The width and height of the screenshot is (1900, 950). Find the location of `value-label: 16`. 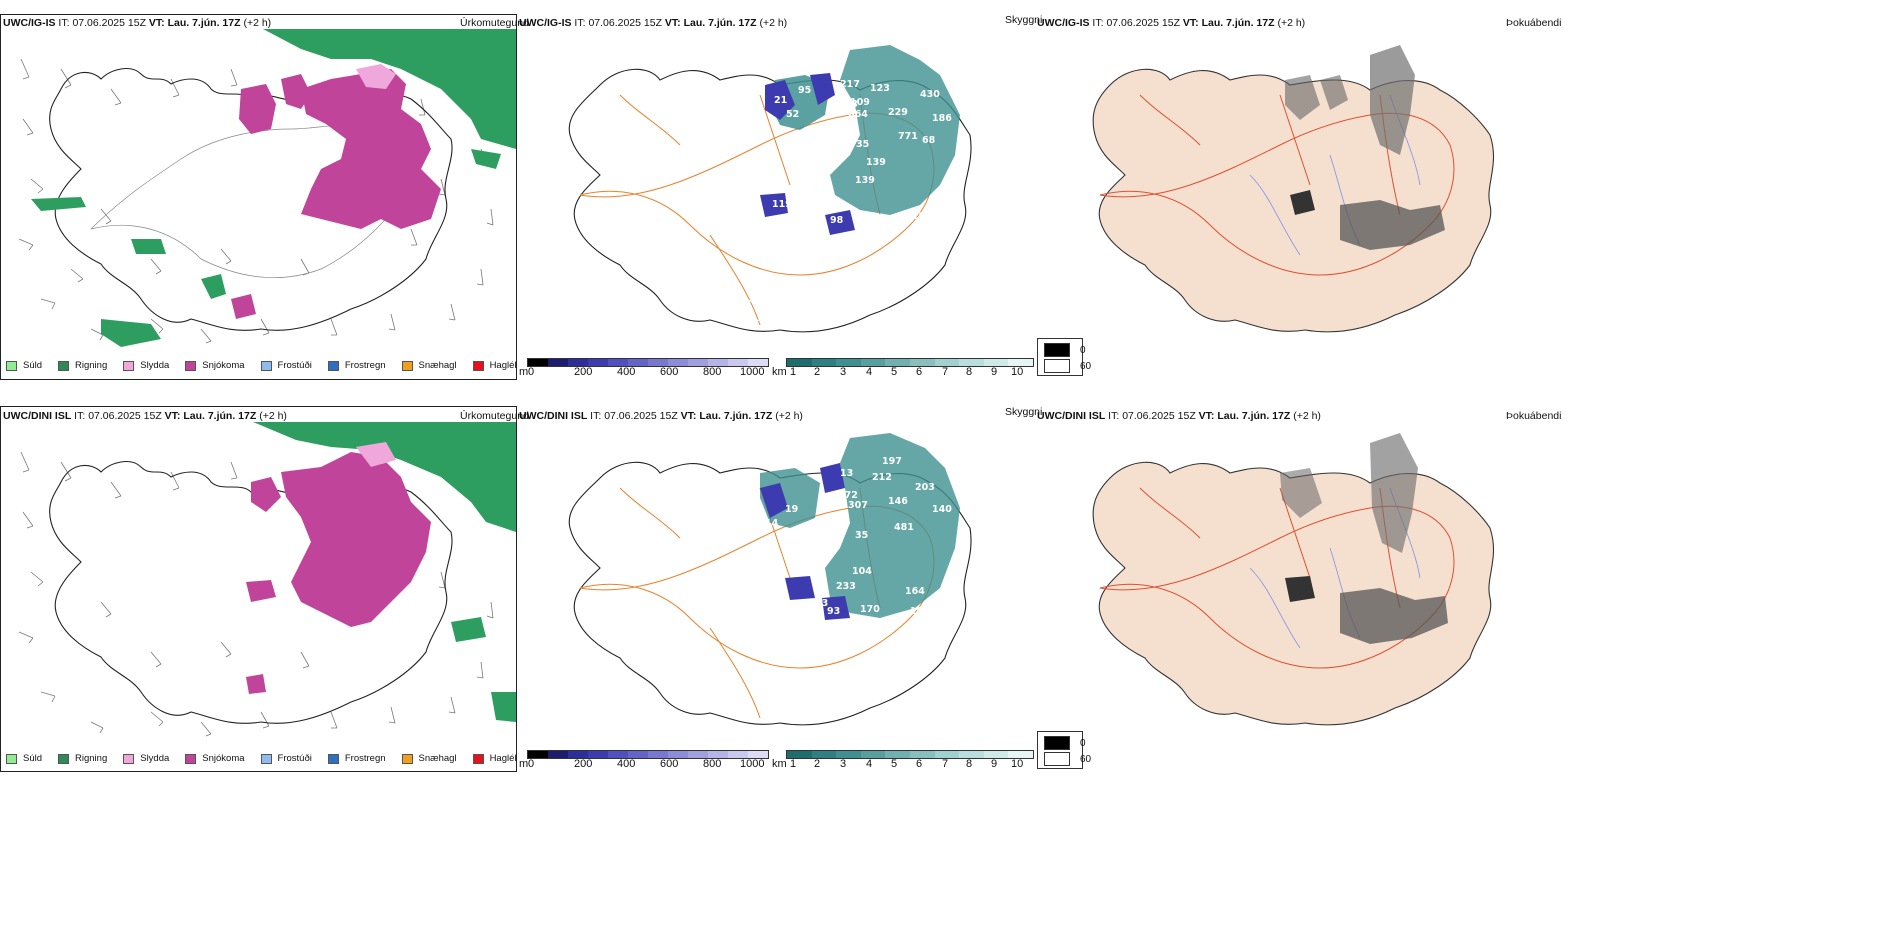

value-label: 16 is located at coordinates (817, 539).